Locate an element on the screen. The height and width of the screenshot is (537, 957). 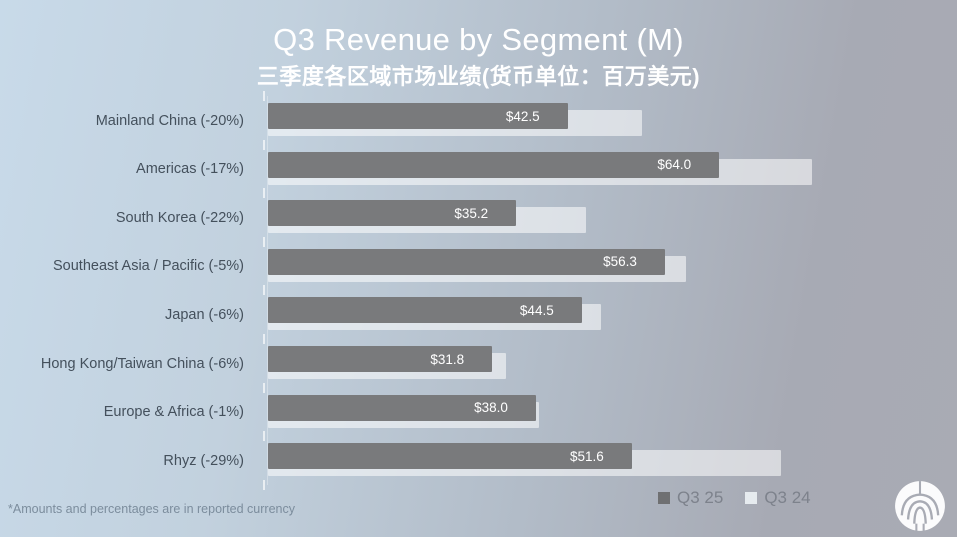
chart-subtitle: 三季度各区域市场业绩(货币单位：百万美元) is located at coordinates (478, 76).